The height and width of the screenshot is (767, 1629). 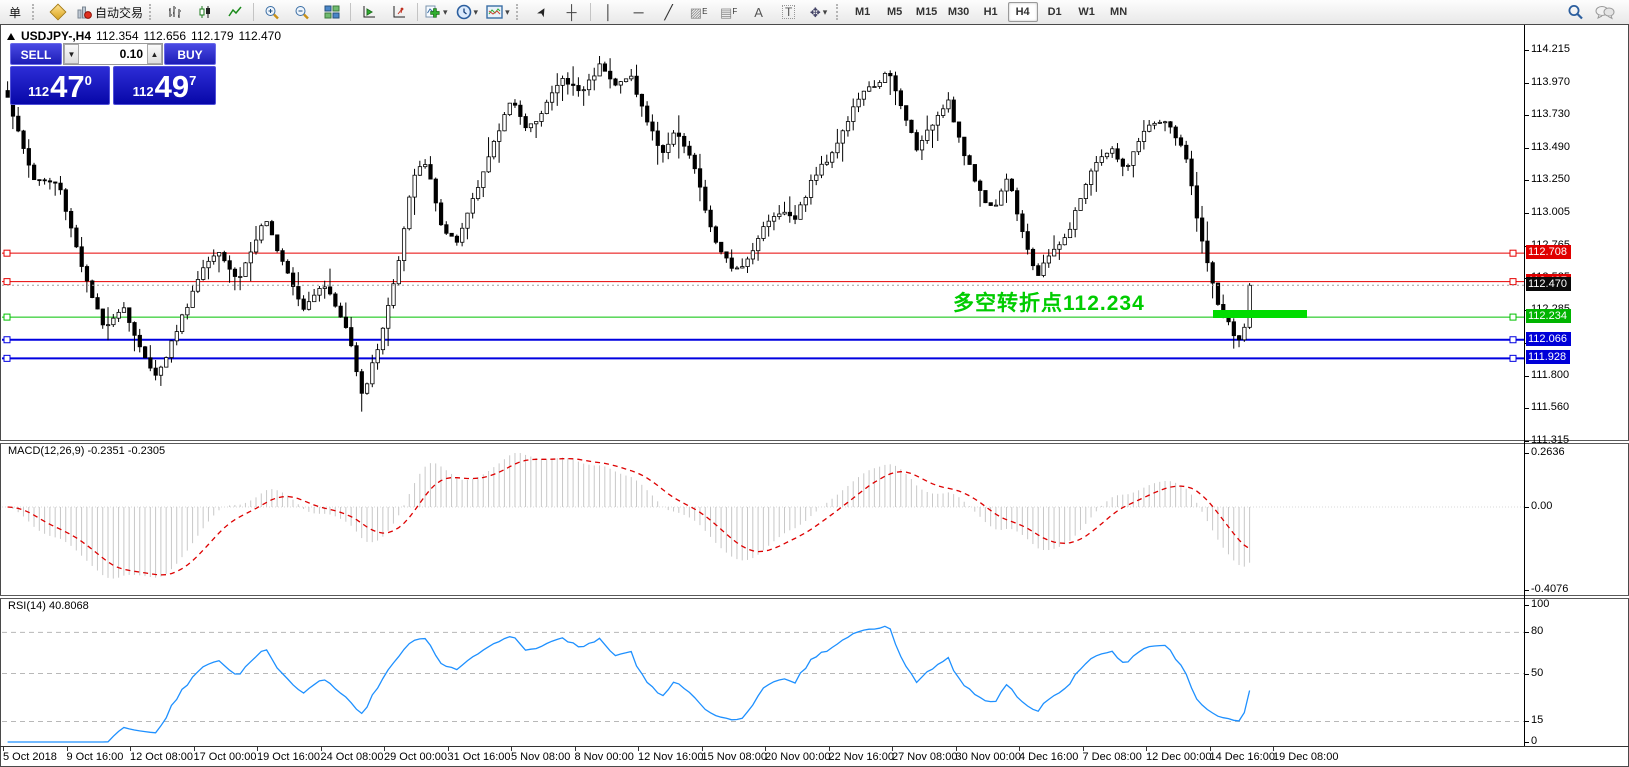 I want to click on autotrading-icon, so click(x=84, y=12).